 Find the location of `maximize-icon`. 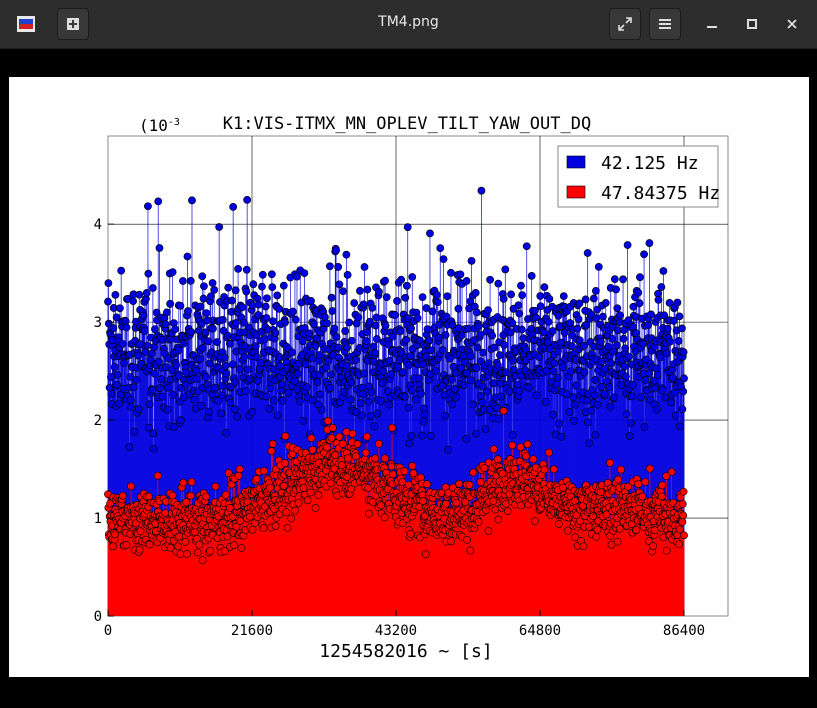

maximize-icon is located at coordinates (752, 24).